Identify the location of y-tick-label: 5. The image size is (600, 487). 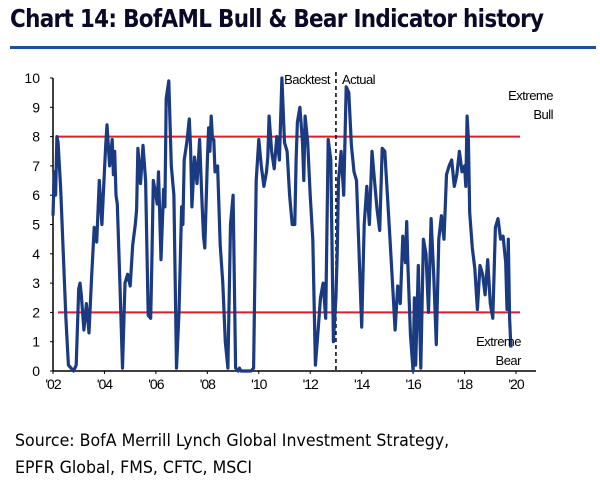
(36, 225).